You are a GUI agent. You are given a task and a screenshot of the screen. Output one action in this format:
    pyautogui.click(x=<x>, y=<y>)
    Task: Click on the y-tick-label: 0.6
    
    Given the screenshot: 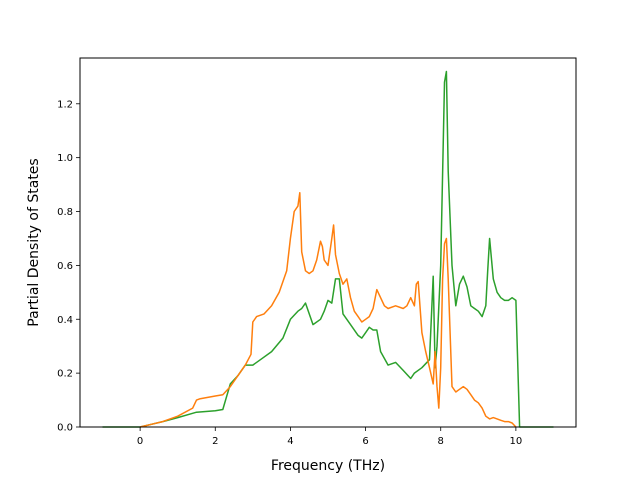 What is the action you would take?
    pyautogui.click(x=65, y=266)
    